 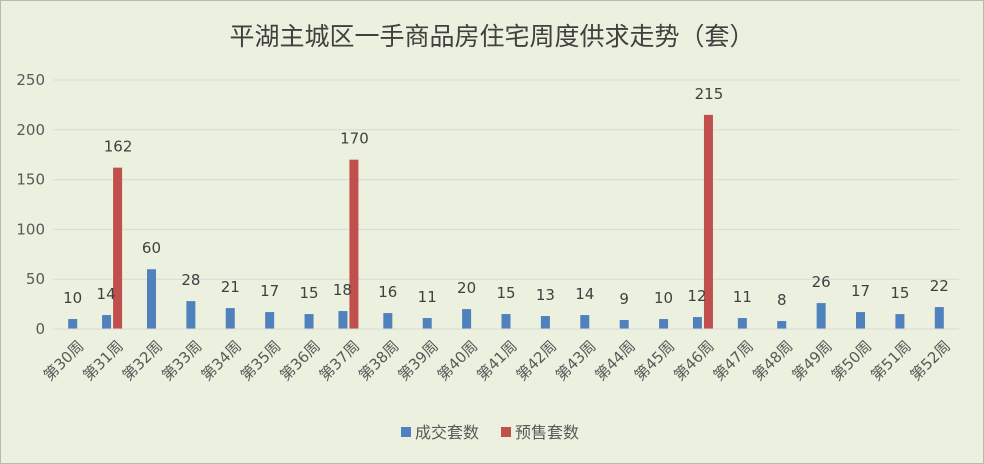 What do you see at coordinates (30, 130) in the screenshot?
I see `y-tick-label: 200` at bounding box center [30, 130].